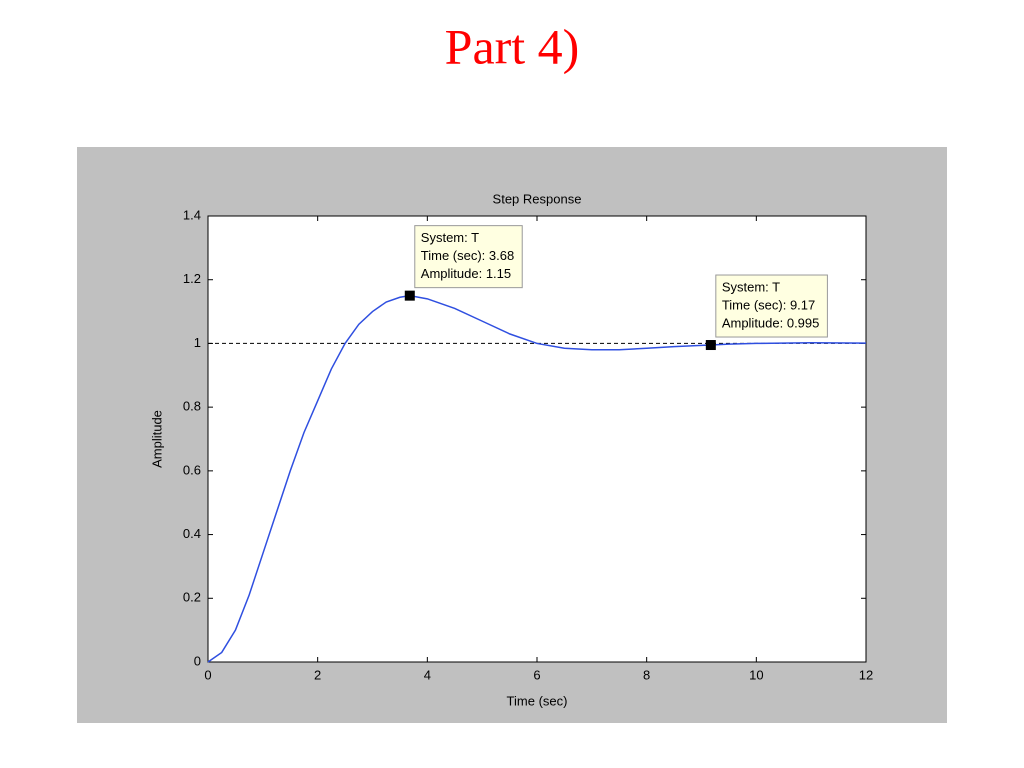 This screenshot has height=768, width=1024. I want to click on y-tick-label: 1.2, so click(192, 278).